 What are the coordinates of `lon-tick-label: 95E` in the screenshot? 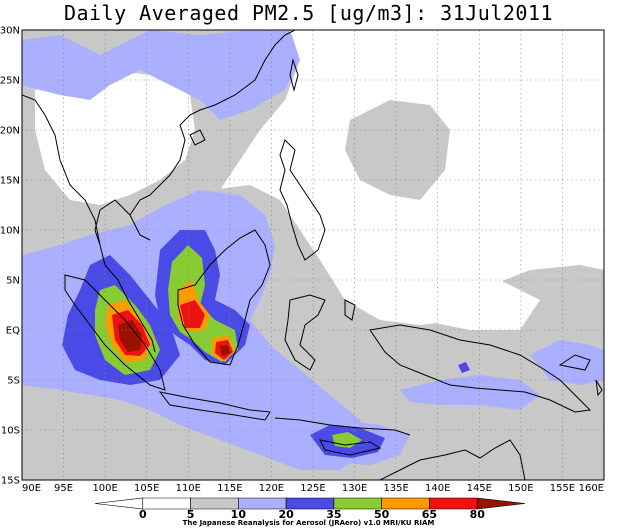 It's located at (63, 488).